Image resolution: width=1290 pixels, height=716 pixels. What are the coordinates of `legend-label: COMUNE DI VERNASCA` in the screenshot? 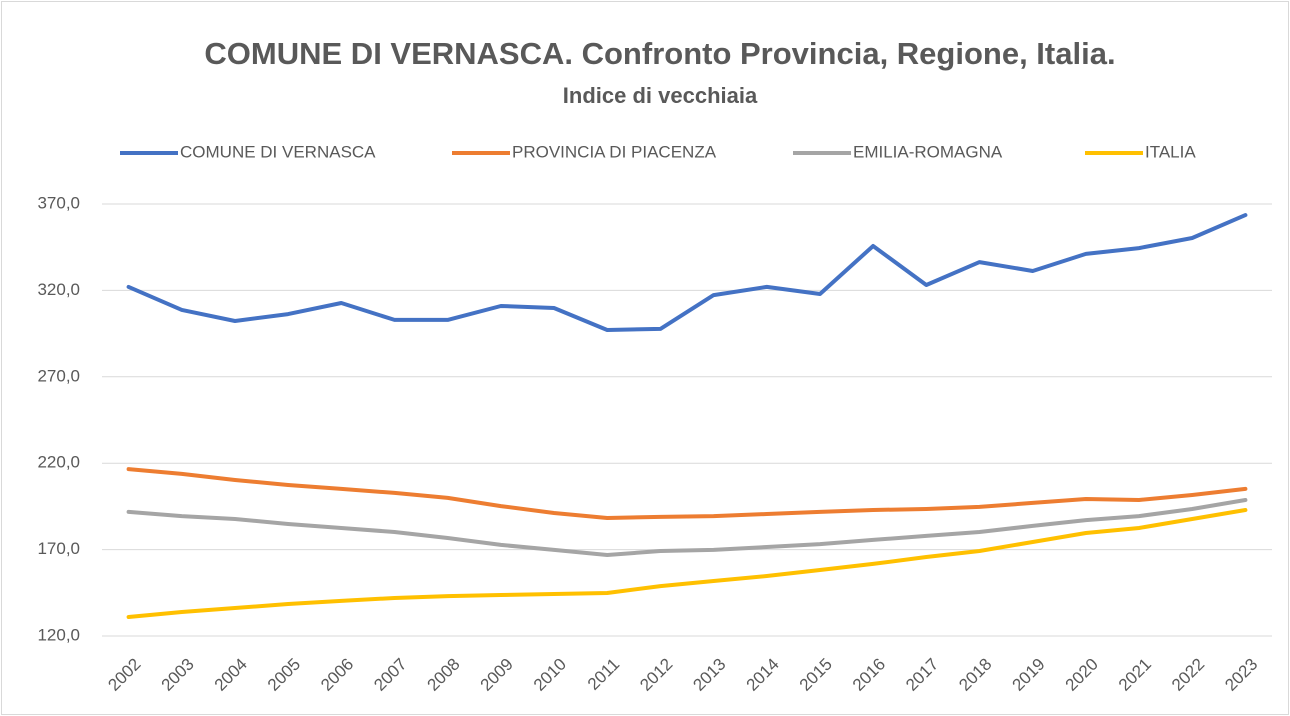 It's located at (278, 151).